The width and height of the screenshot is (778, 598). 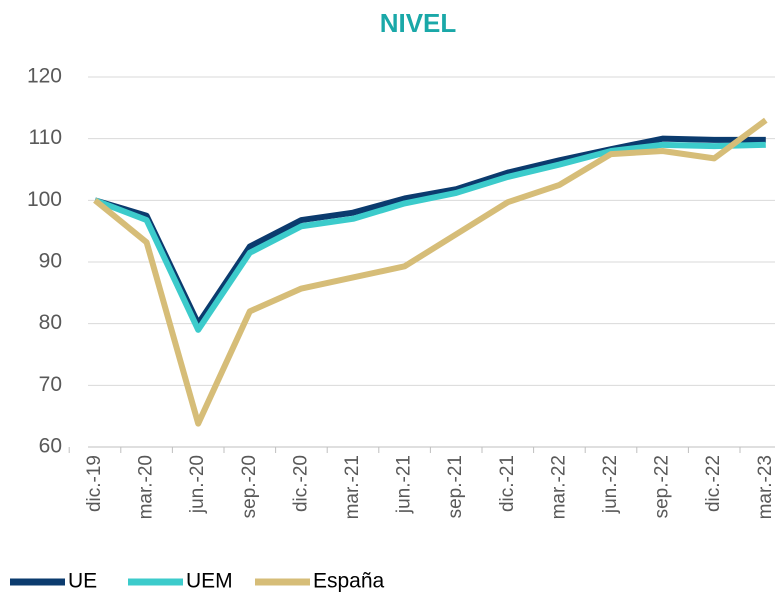 What do you see at coordinates (610, 484) in the screenshot?
I see `x-tick-label: jun.-22` at bounding box center [610, 484].